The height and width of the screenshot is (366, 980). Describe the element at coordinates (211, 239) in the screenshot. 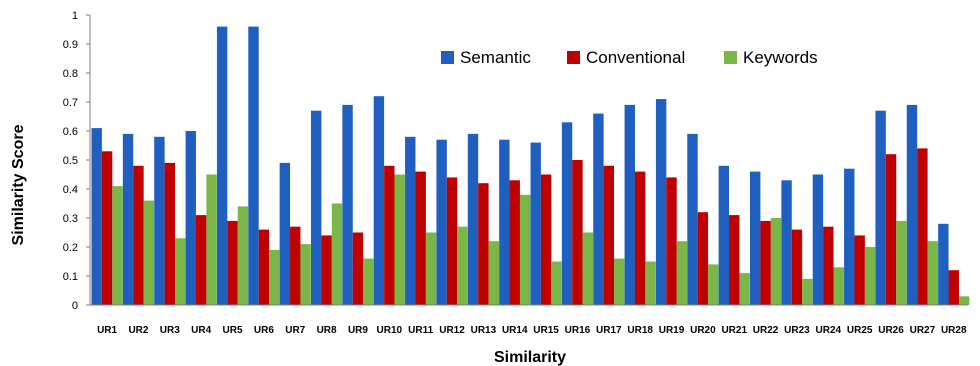

I see `bar-keywords-ur4` at that location.